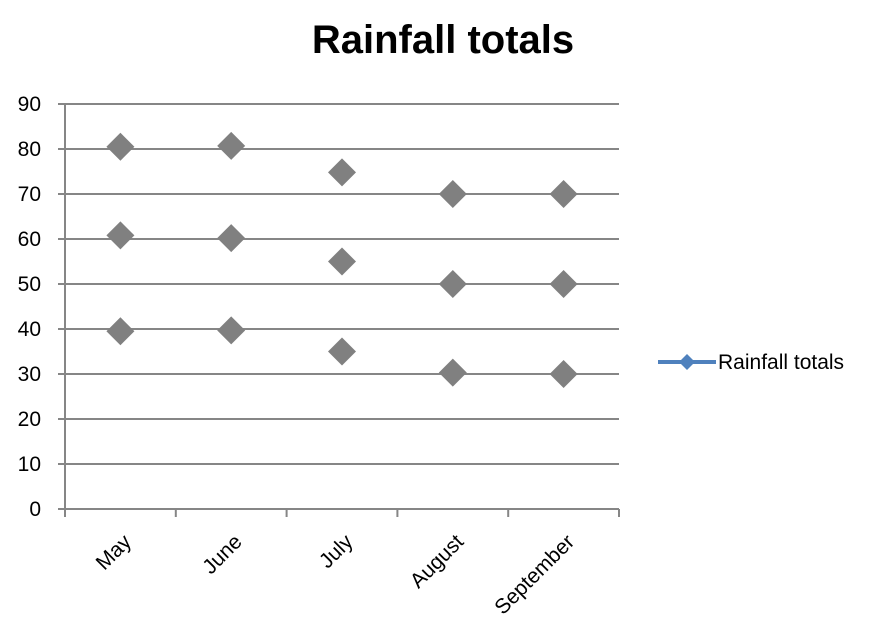 This screenshot has width=886, height=637. I want to click on y-tick-label: 70, so click(29, 194).